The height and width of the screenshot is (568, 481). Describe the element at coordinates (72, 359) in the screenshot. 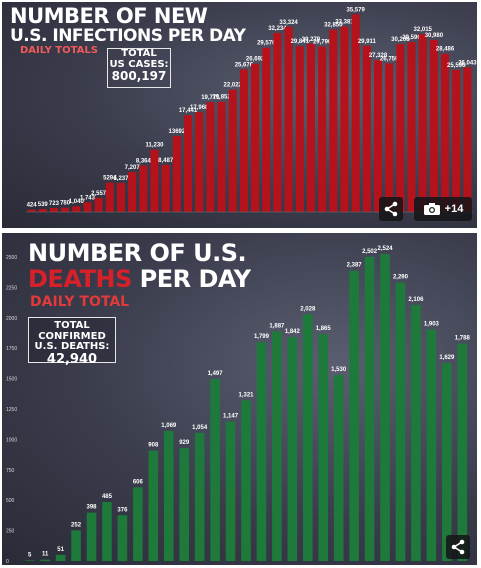

I see `total-deaths-value: 42,940` at that location.